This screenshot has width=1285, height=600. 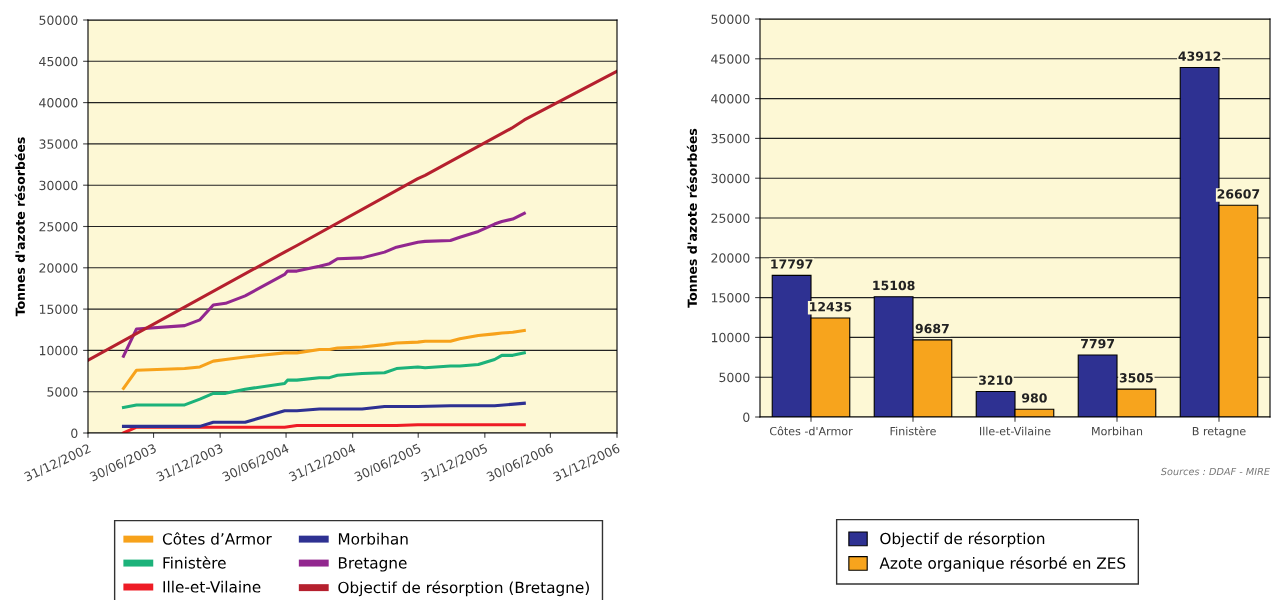 What do you see at coordinates (932, 328) in the screenshot?
I see `data-label: 9687` at bounding box center [932, 328].